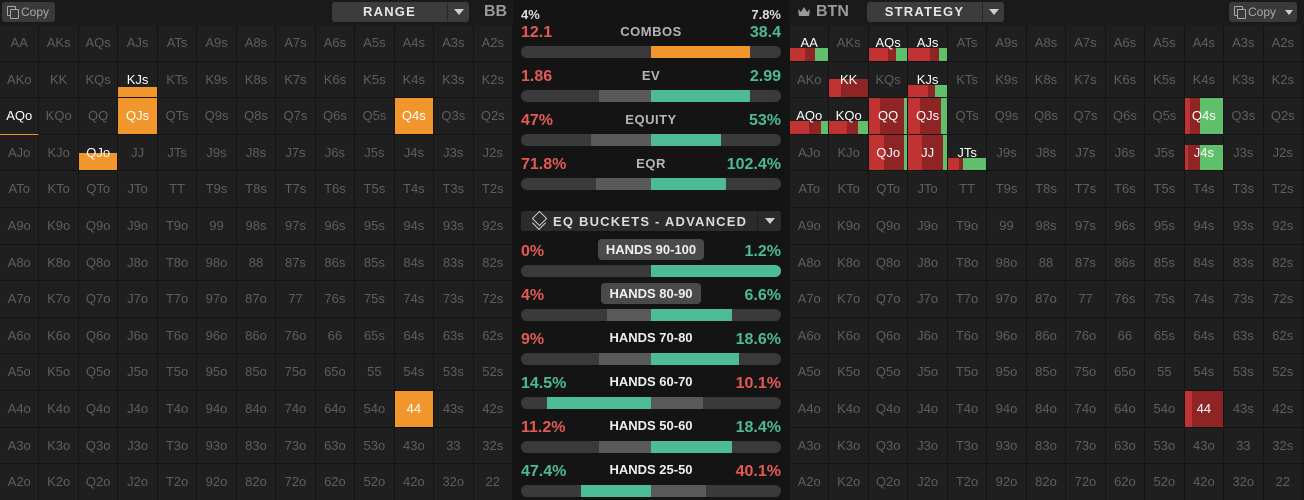  Describe the element at coordinates (98, 446) in the screenshot. I see `bb-hand-cell: Q3o` at that location.